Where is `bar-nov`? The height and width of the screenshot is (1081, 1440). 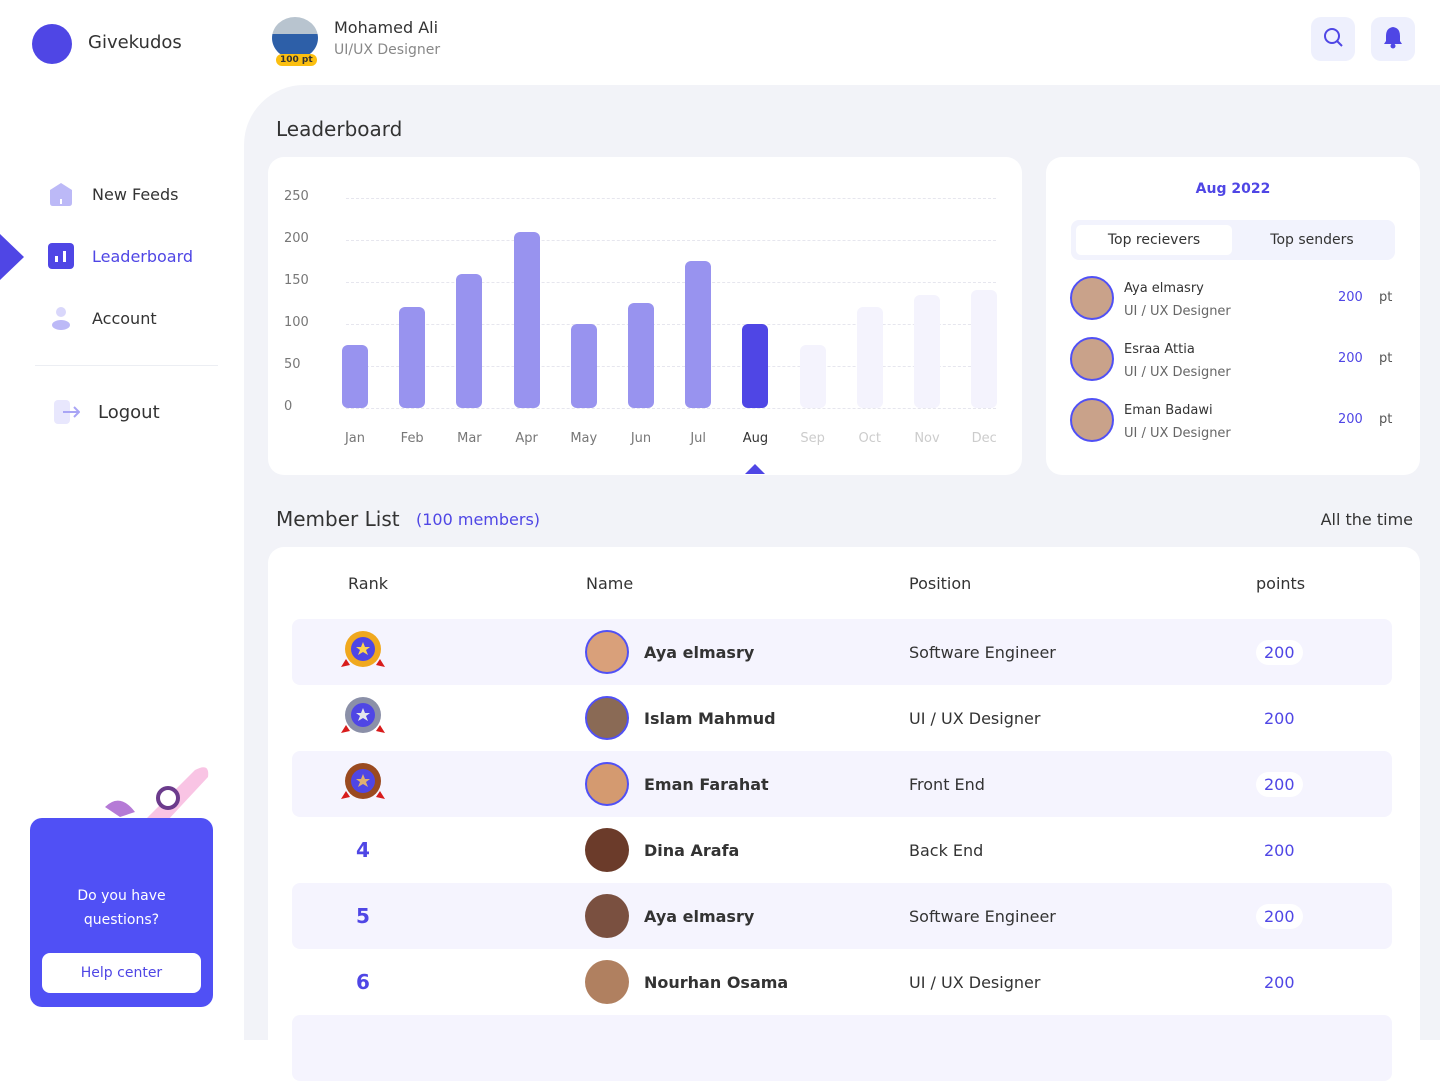
bar-nov is located at coordinates (927, 351).